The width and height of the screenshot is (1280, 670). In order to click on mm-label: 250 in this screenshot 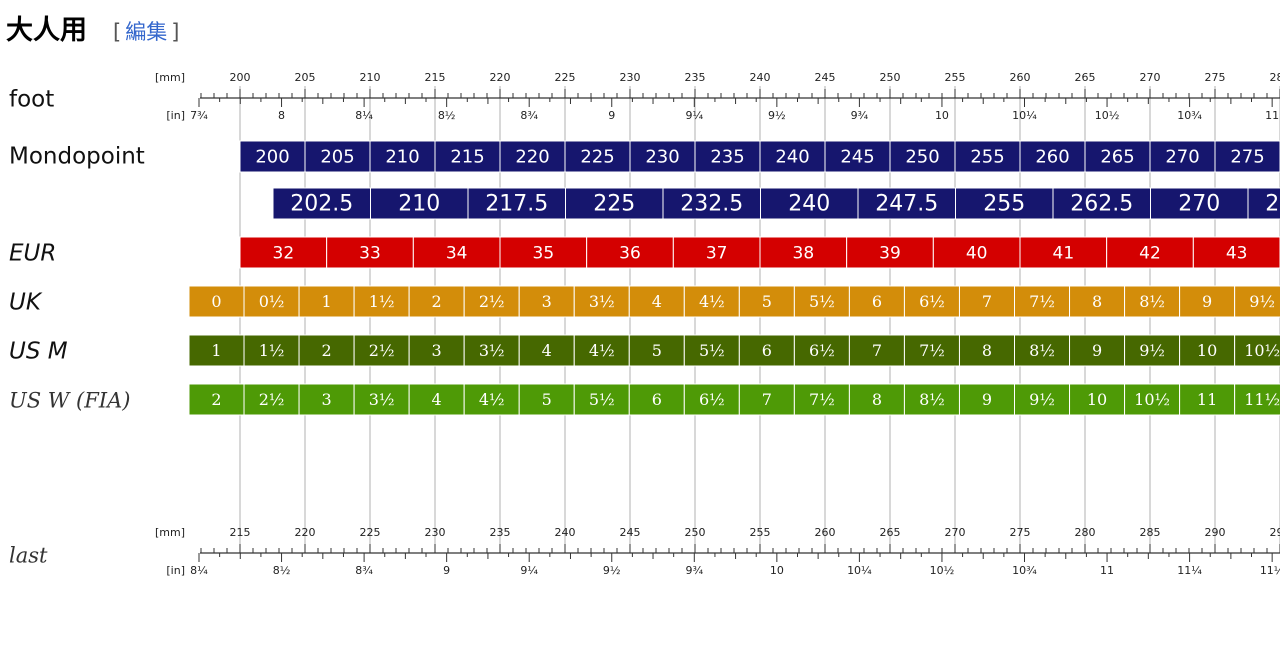, I will do `click(890, 77)`.